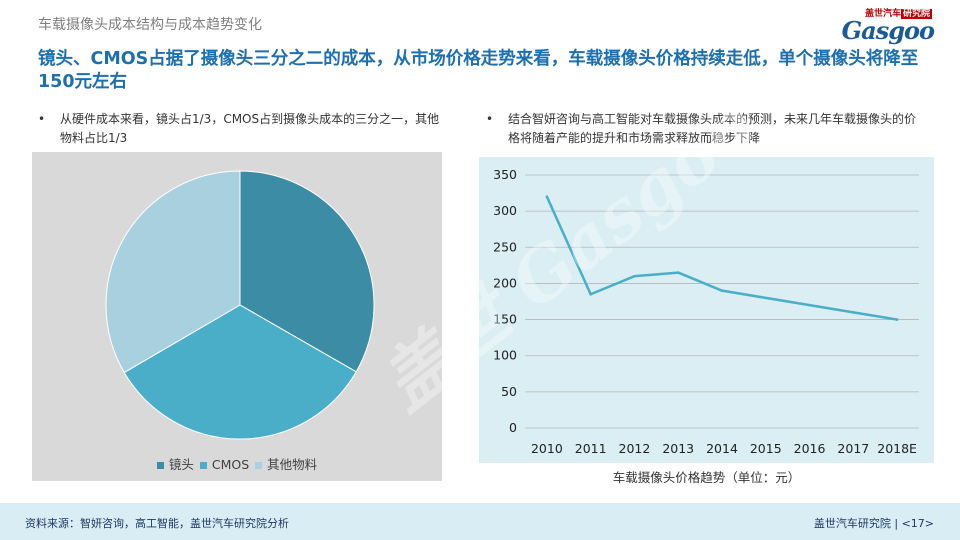  I want to click on logo-cn: 盖世汽车 研究院, so click(898, 12).